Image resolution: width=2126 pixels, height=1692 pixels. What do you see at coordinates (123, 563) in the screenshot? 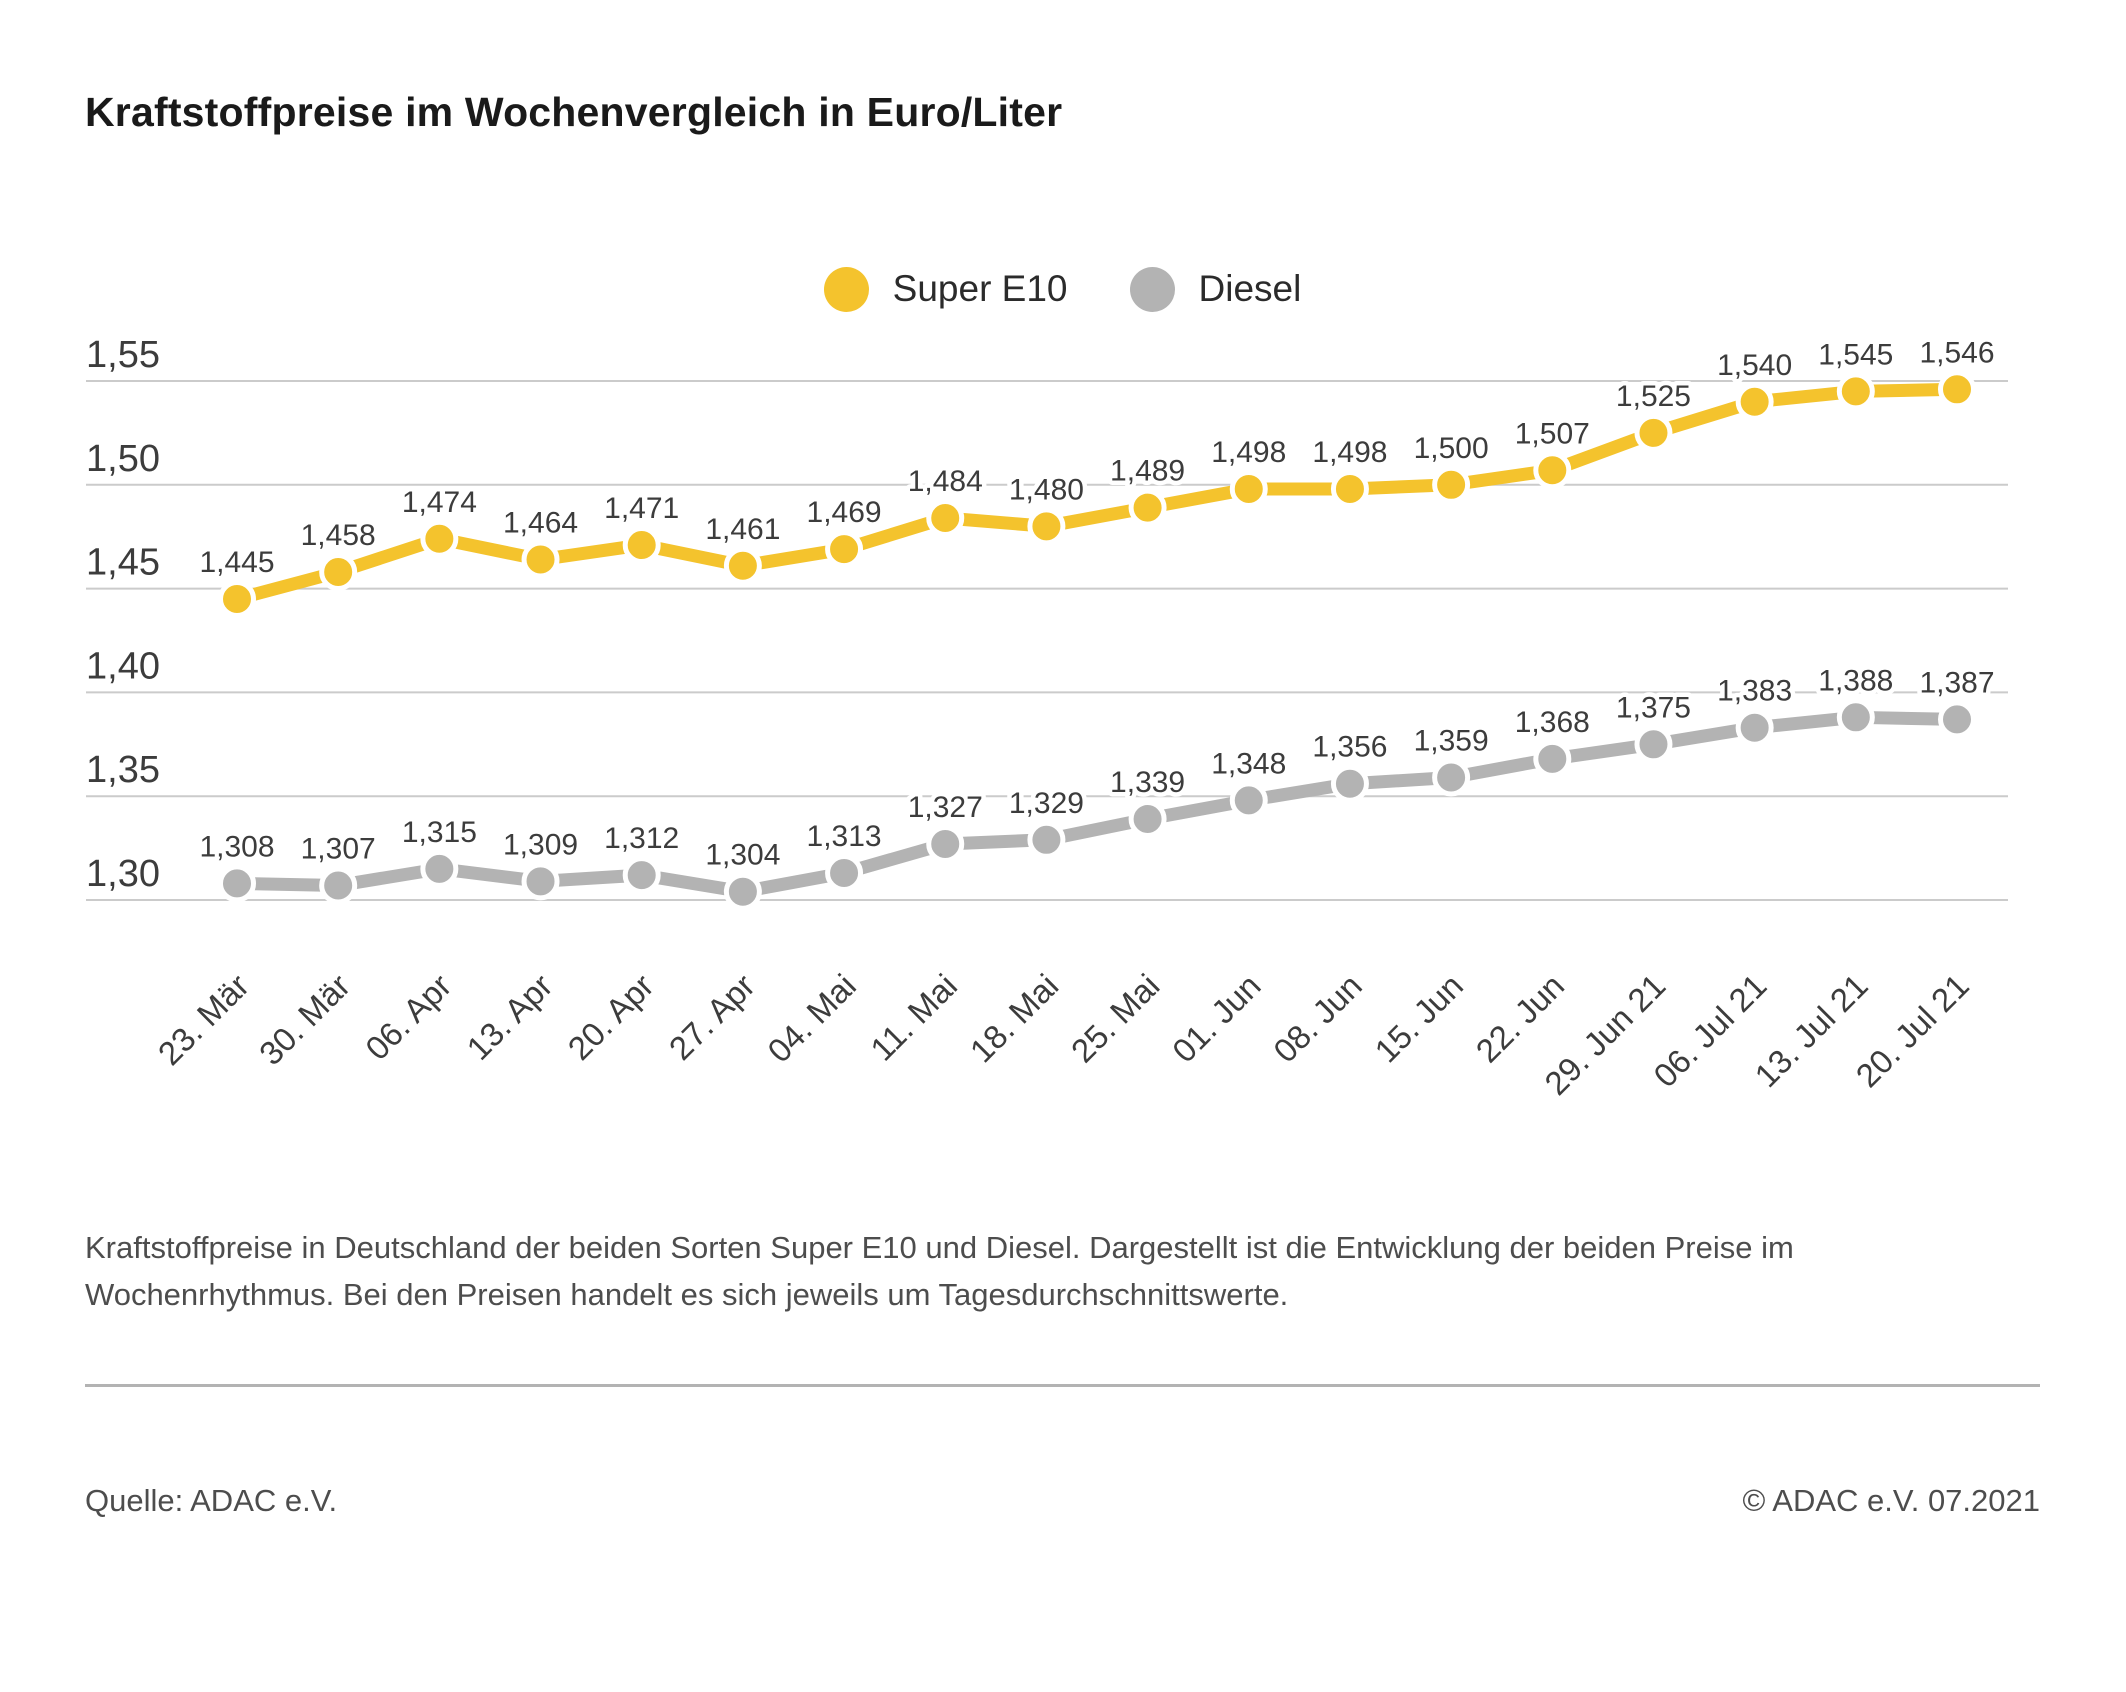
I see `y-axis-tick-label: 1,45` at bounding box center [123, 563].